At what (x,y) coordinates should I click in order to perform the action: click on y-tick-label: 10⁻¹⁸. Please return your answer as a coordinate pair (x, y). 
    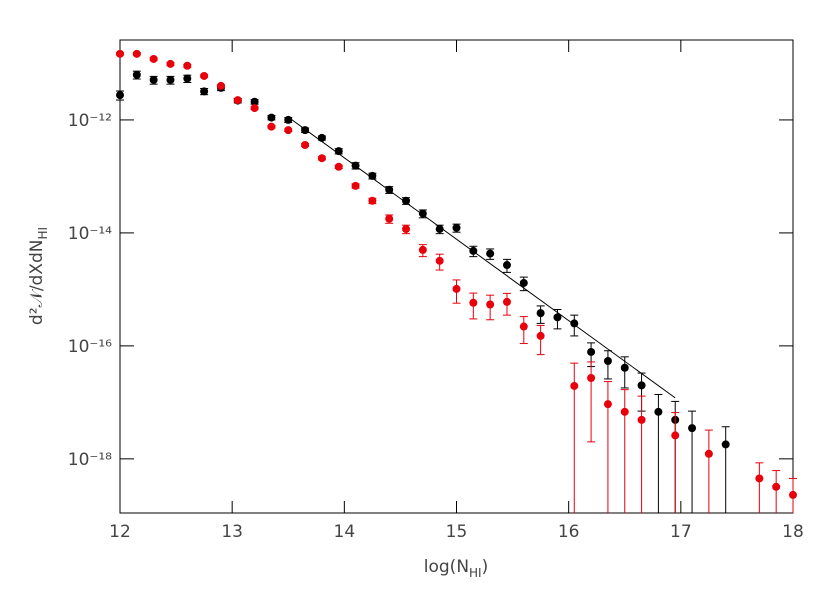
    Looking at the image, I should click on (90, 460).